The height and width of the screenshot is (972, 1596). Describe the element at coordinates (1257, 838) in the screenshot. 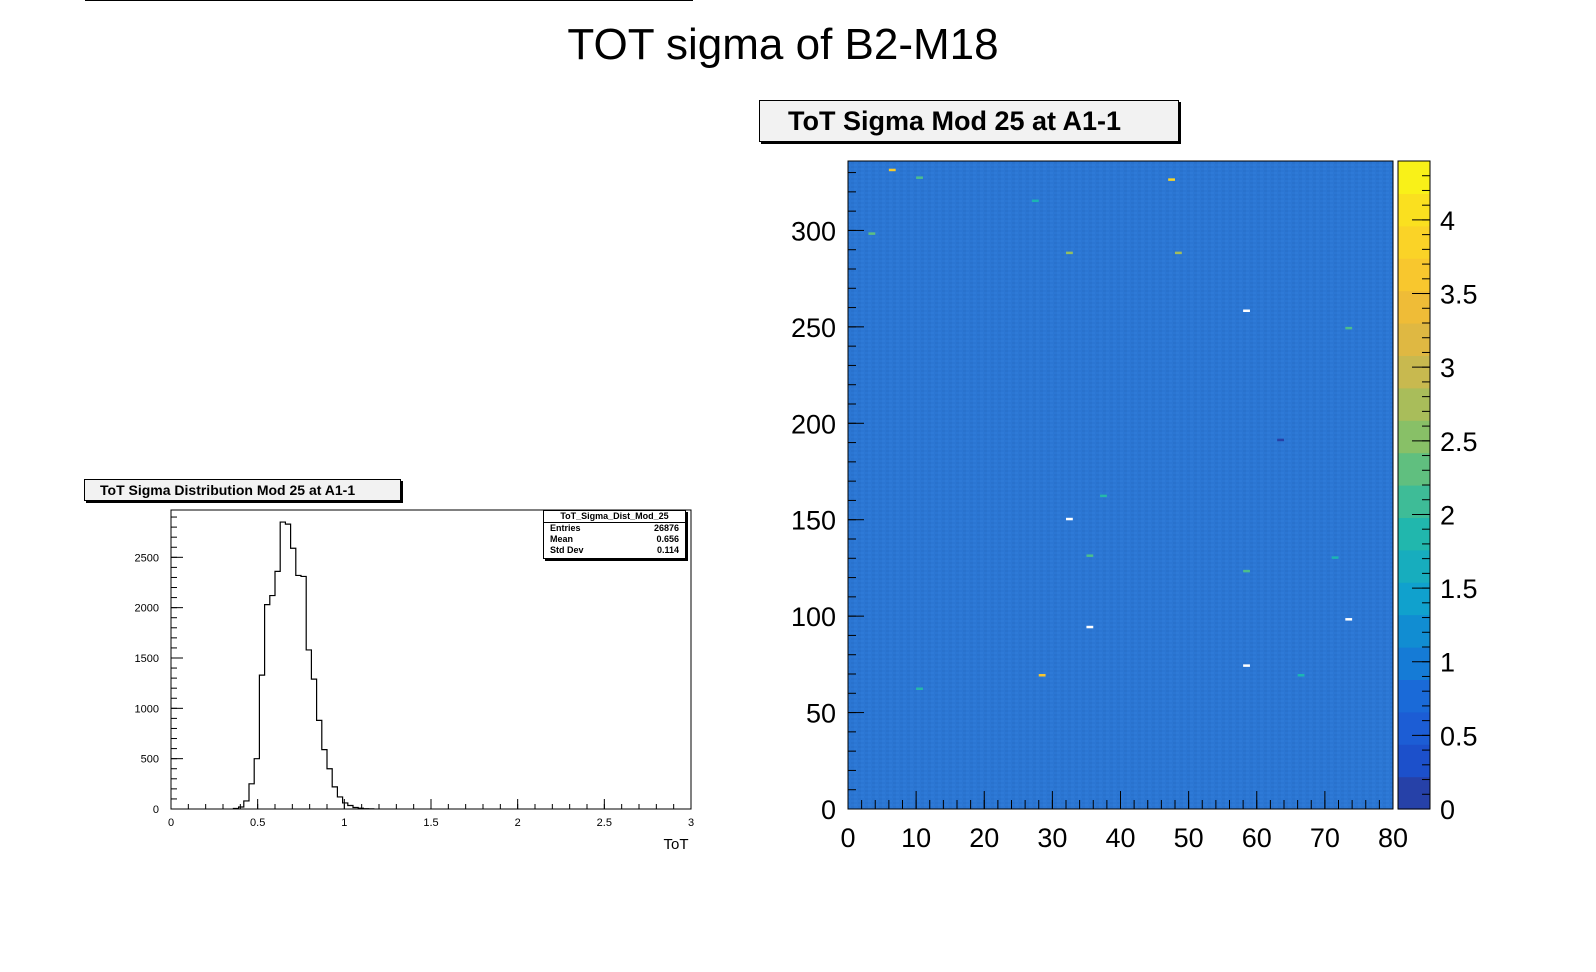

I see `x-tick-label: 60` at that location.